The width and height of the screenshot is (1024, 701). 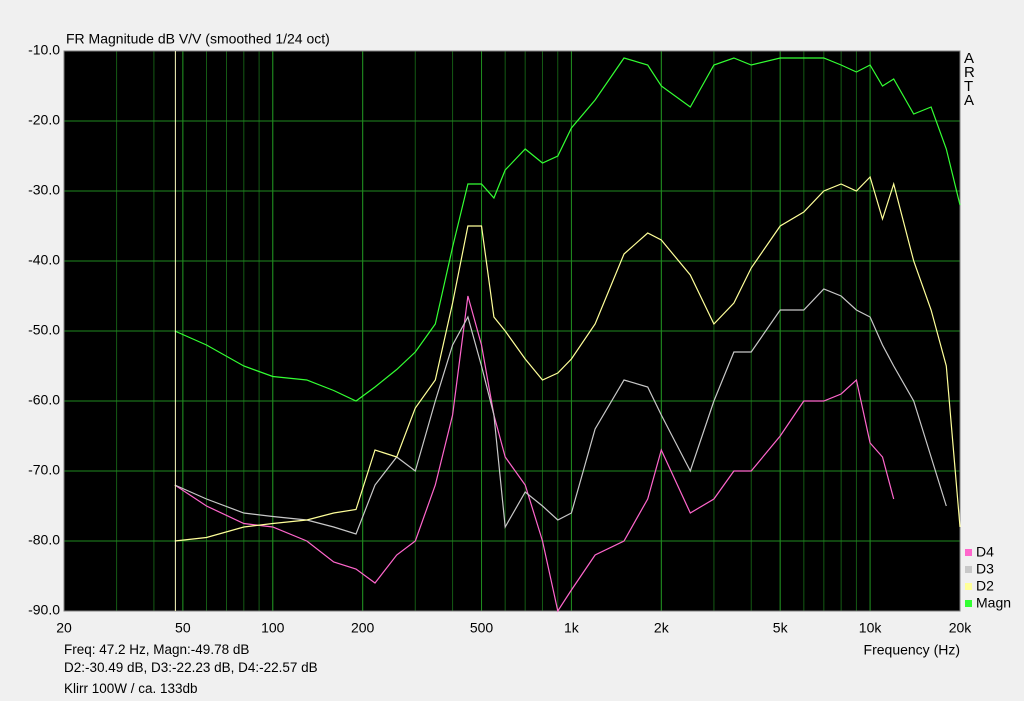 I want to click on x-tick-label: 5k, so click(x=781, y=628).